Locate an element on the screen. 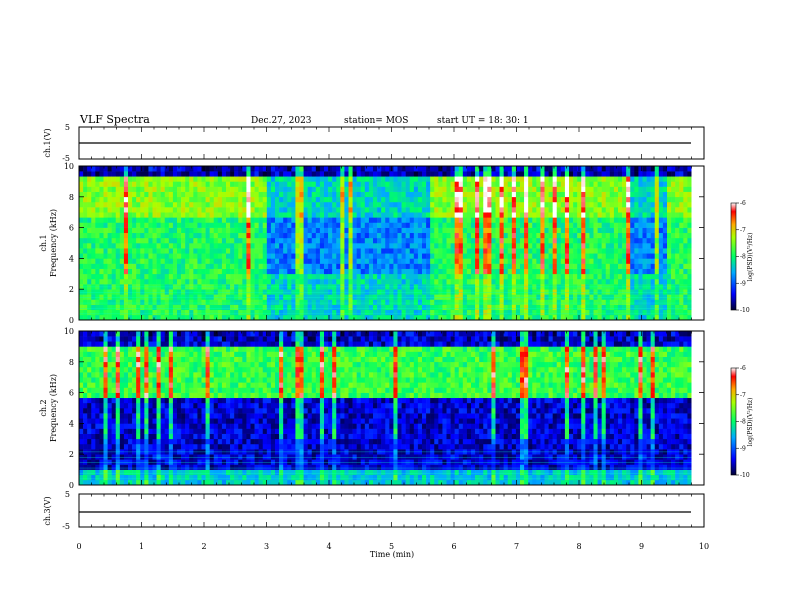  ch1-colorbar-label: log(PSD)(V²/Hz) is located at coordinates (750, 257).